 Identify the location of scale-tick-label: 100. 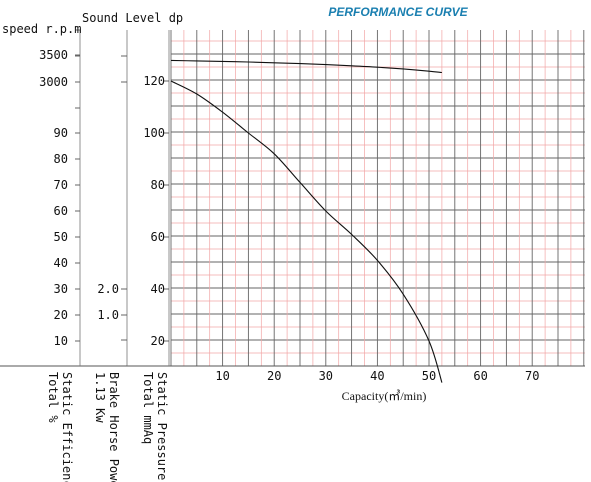
(154, 133).